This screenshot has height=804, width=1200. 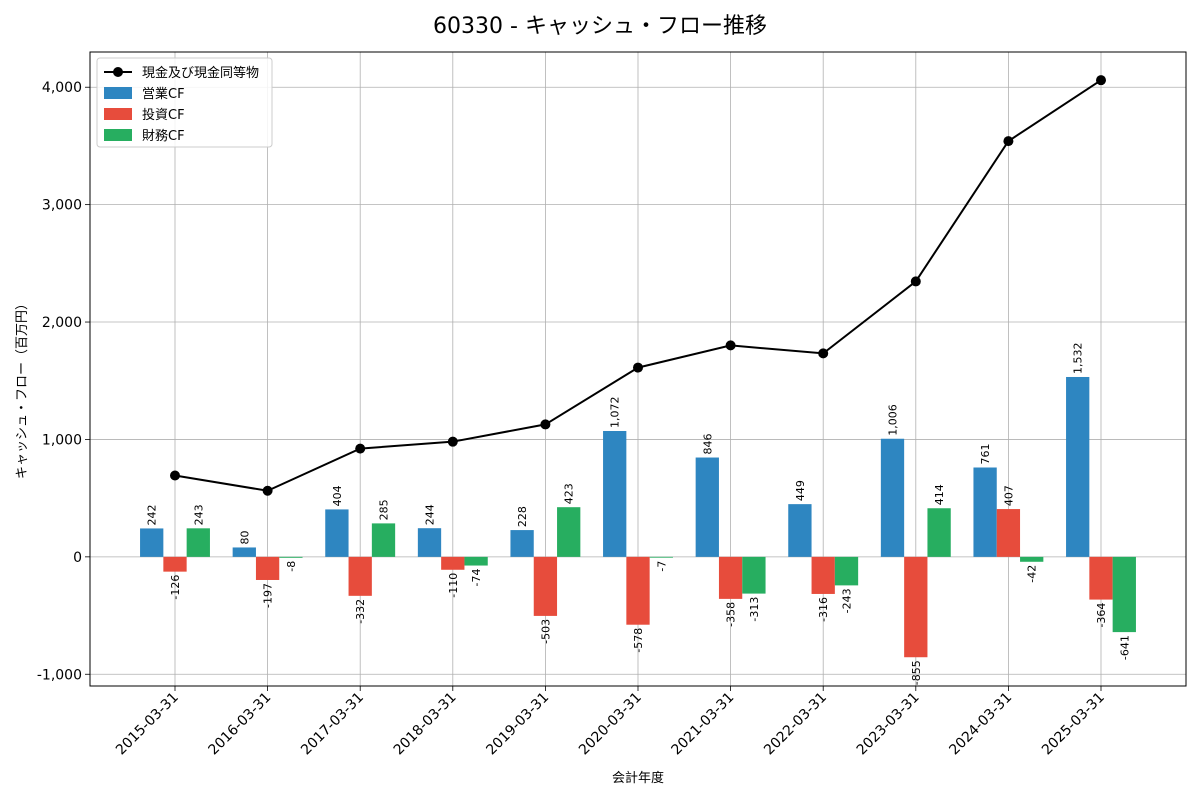 What do you see at coordinates (569, 493) in the screenshot?
I see `bar-value-label: 423` at bounding box center [569, 493].